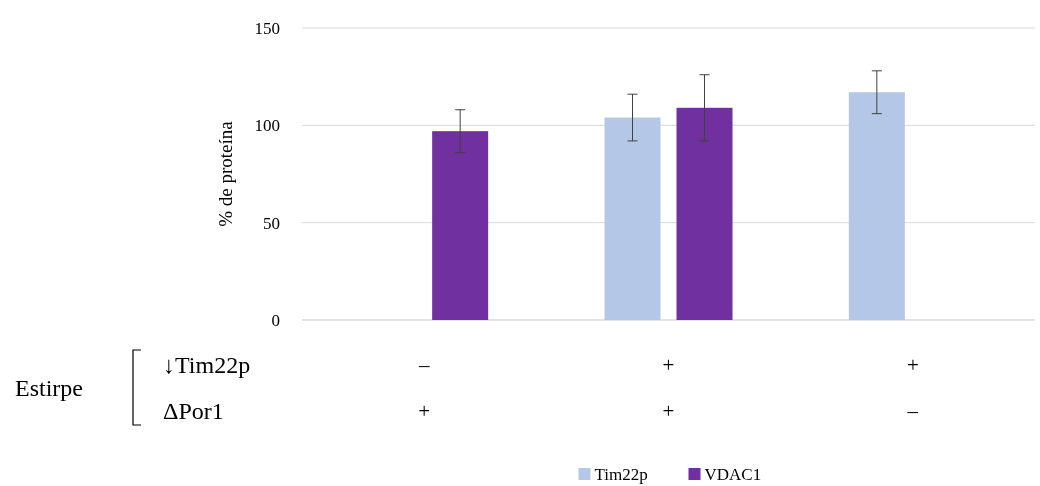 The height and width of the screenshot is (486, 1040). Describe the element at coordinates (621, 474) in the screenshot. I see `legend-label: Tim22p` at that location.